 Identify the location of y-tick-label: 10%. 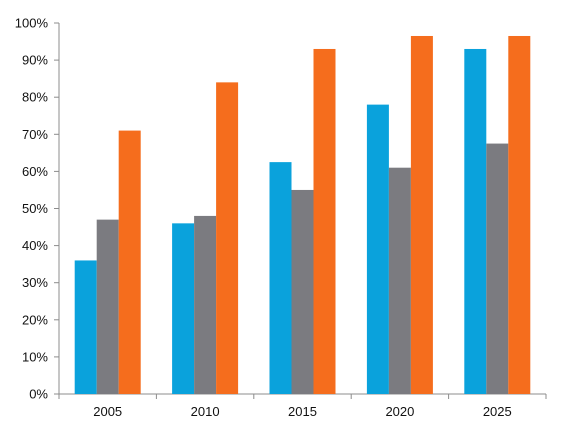
(35, 356).